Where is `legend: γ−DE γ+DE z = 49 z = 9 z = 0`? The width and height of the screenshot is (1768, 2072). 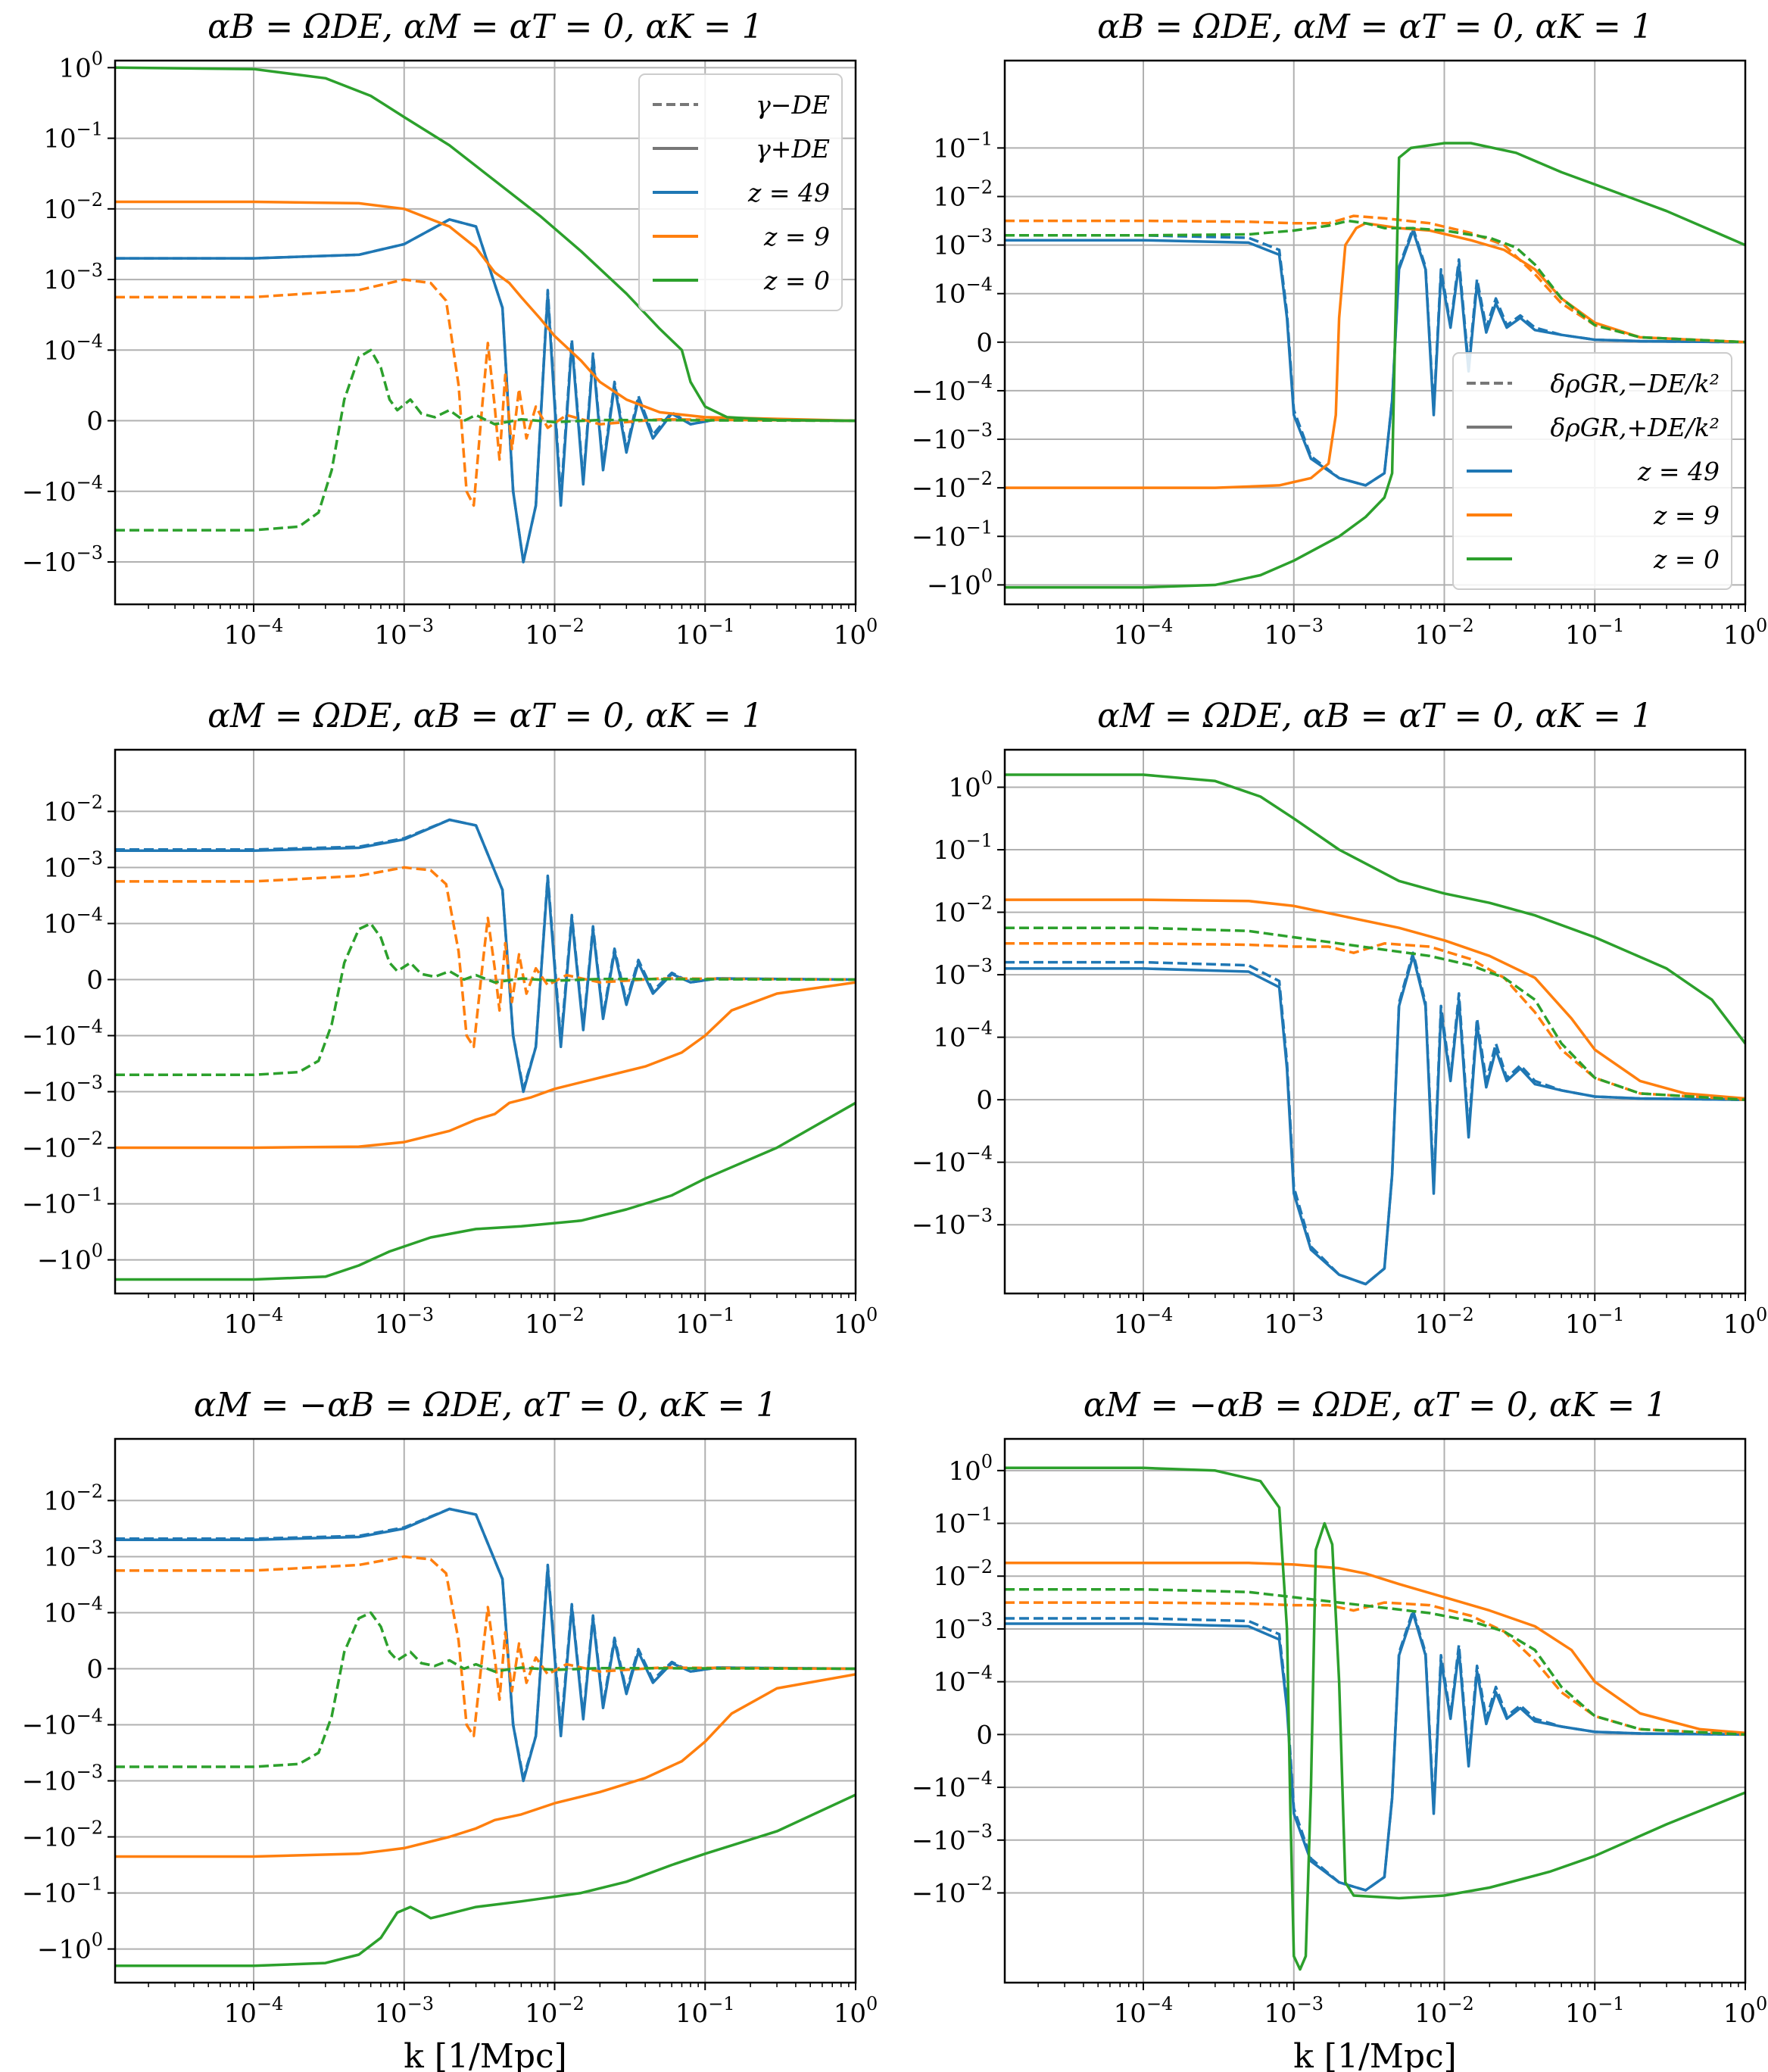
legend: γ−DE γ+DE z = 49 z = 9 z = 0 is located at coordinates (740, 192).